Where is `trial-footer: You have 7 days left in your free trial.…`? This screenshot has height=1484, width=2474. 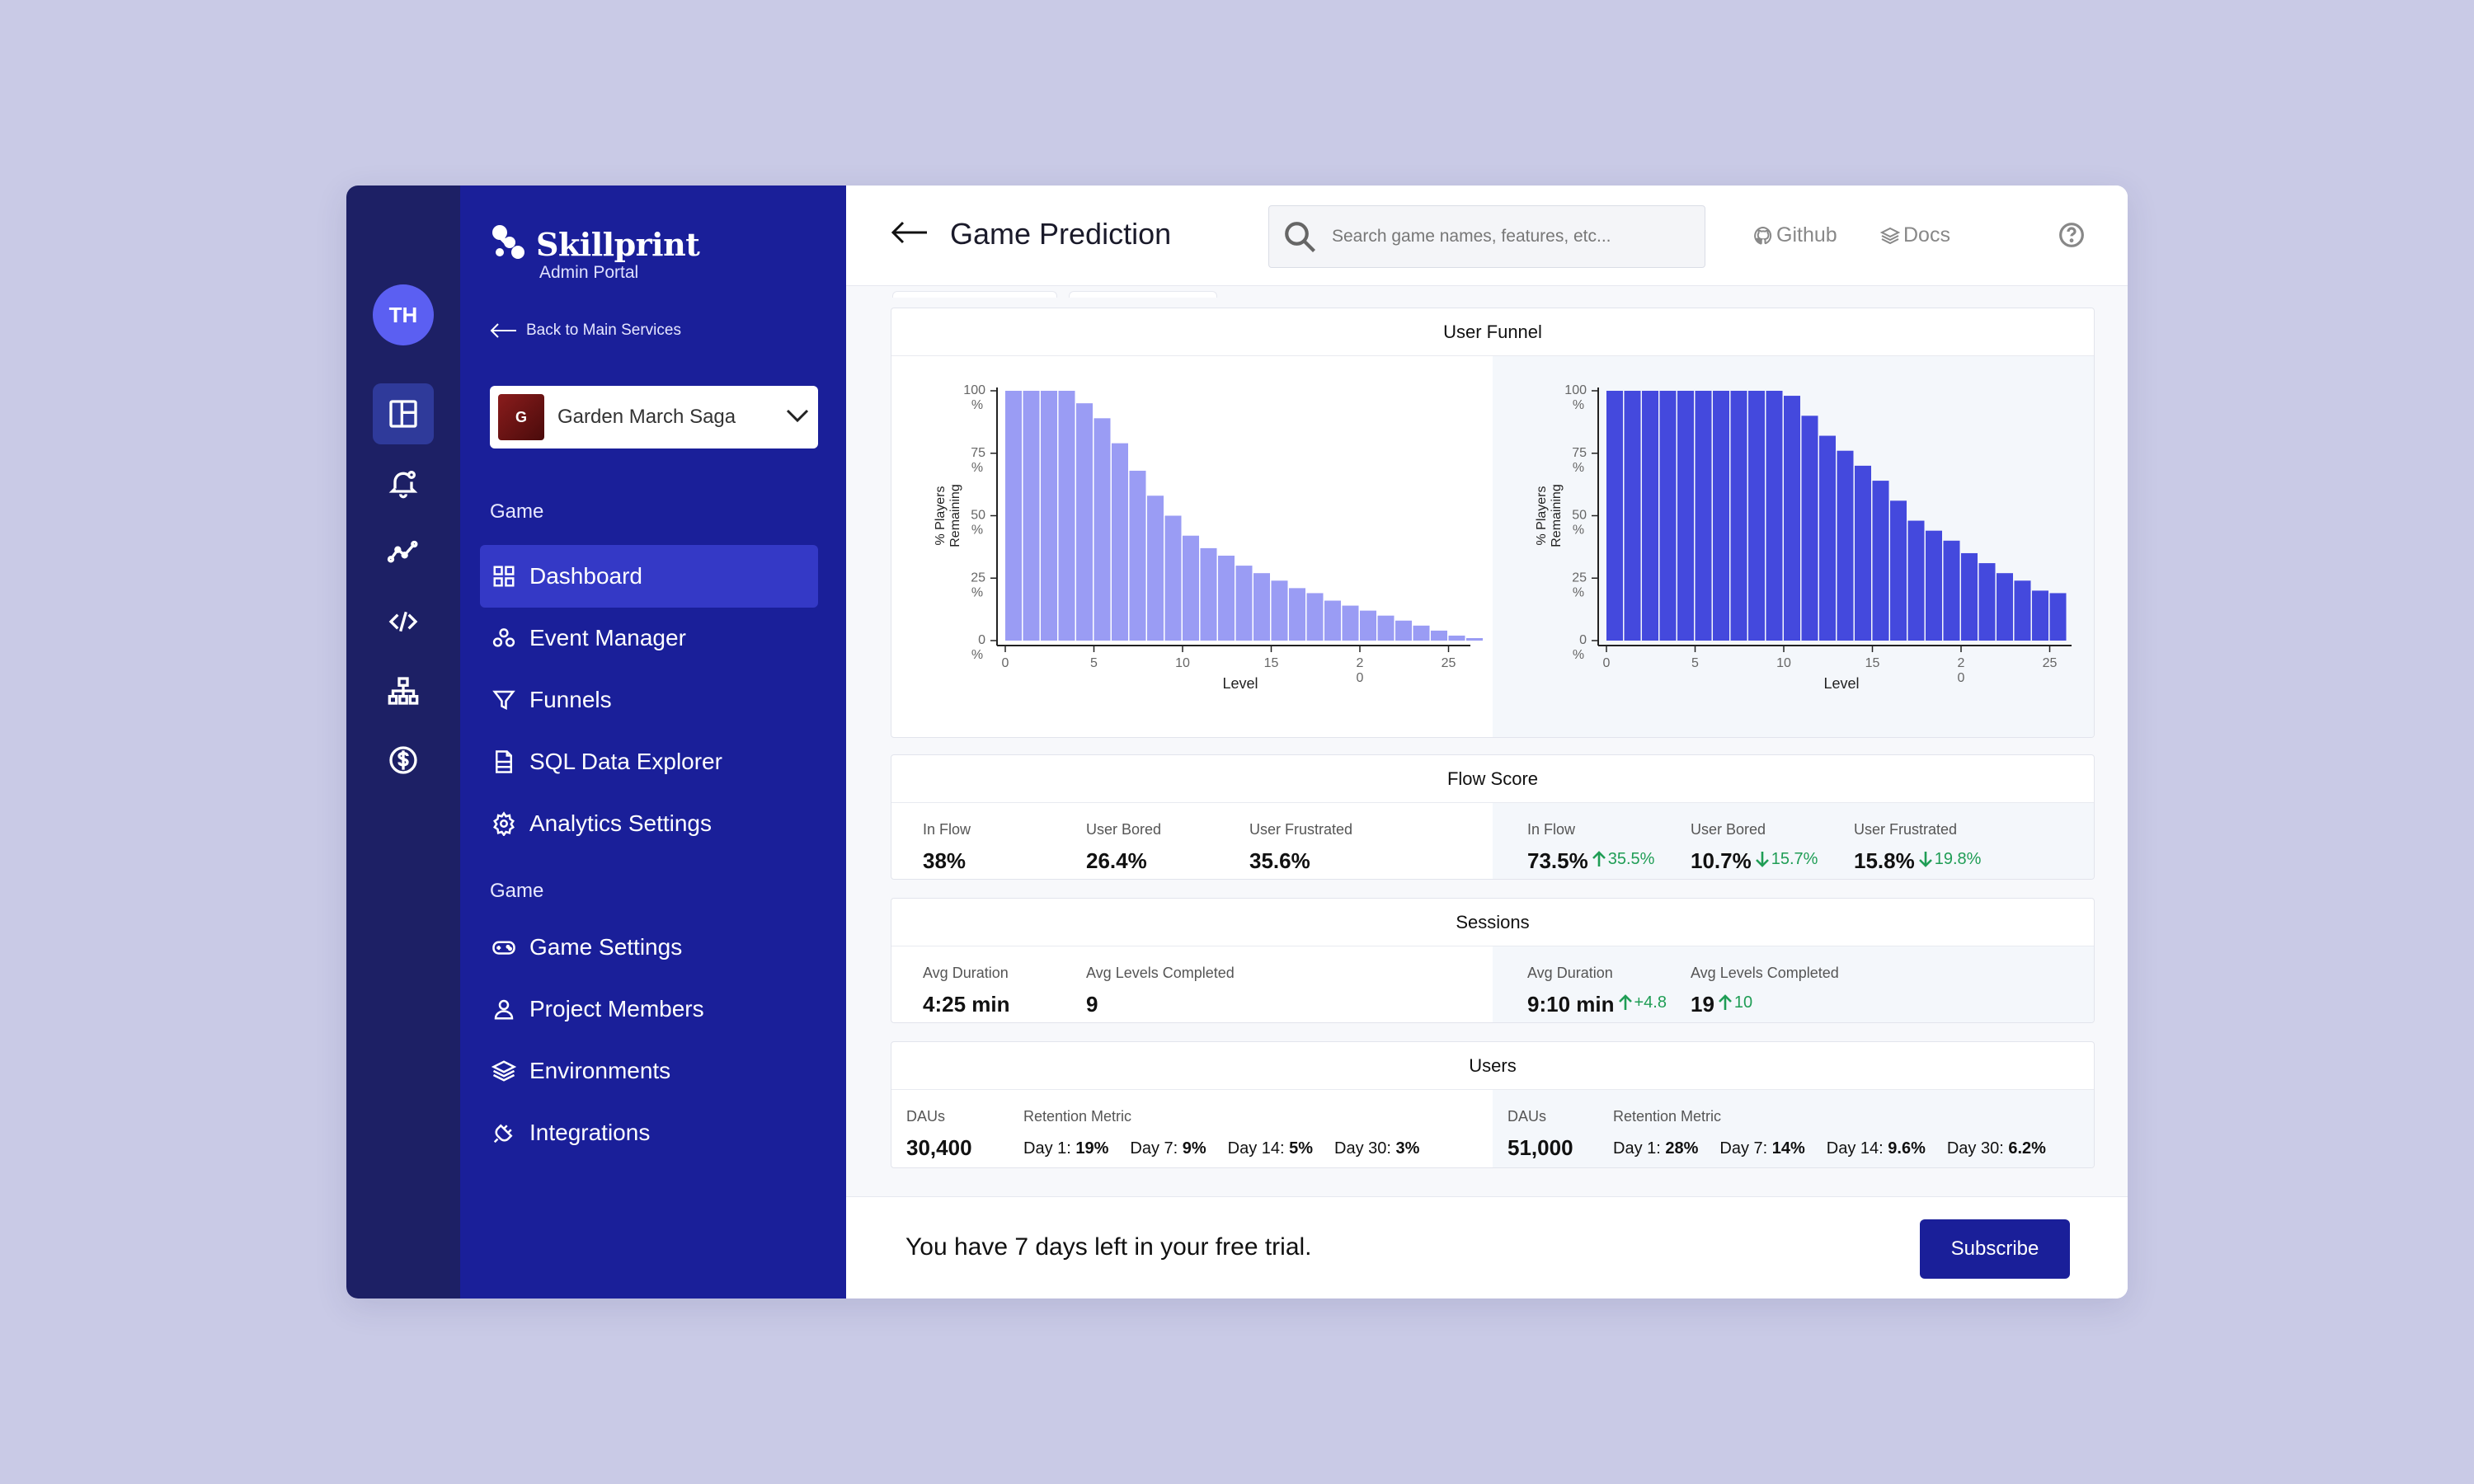 trial-footer: You have 7 days left in your free trial.… is located at coordinates (1487, 1247).